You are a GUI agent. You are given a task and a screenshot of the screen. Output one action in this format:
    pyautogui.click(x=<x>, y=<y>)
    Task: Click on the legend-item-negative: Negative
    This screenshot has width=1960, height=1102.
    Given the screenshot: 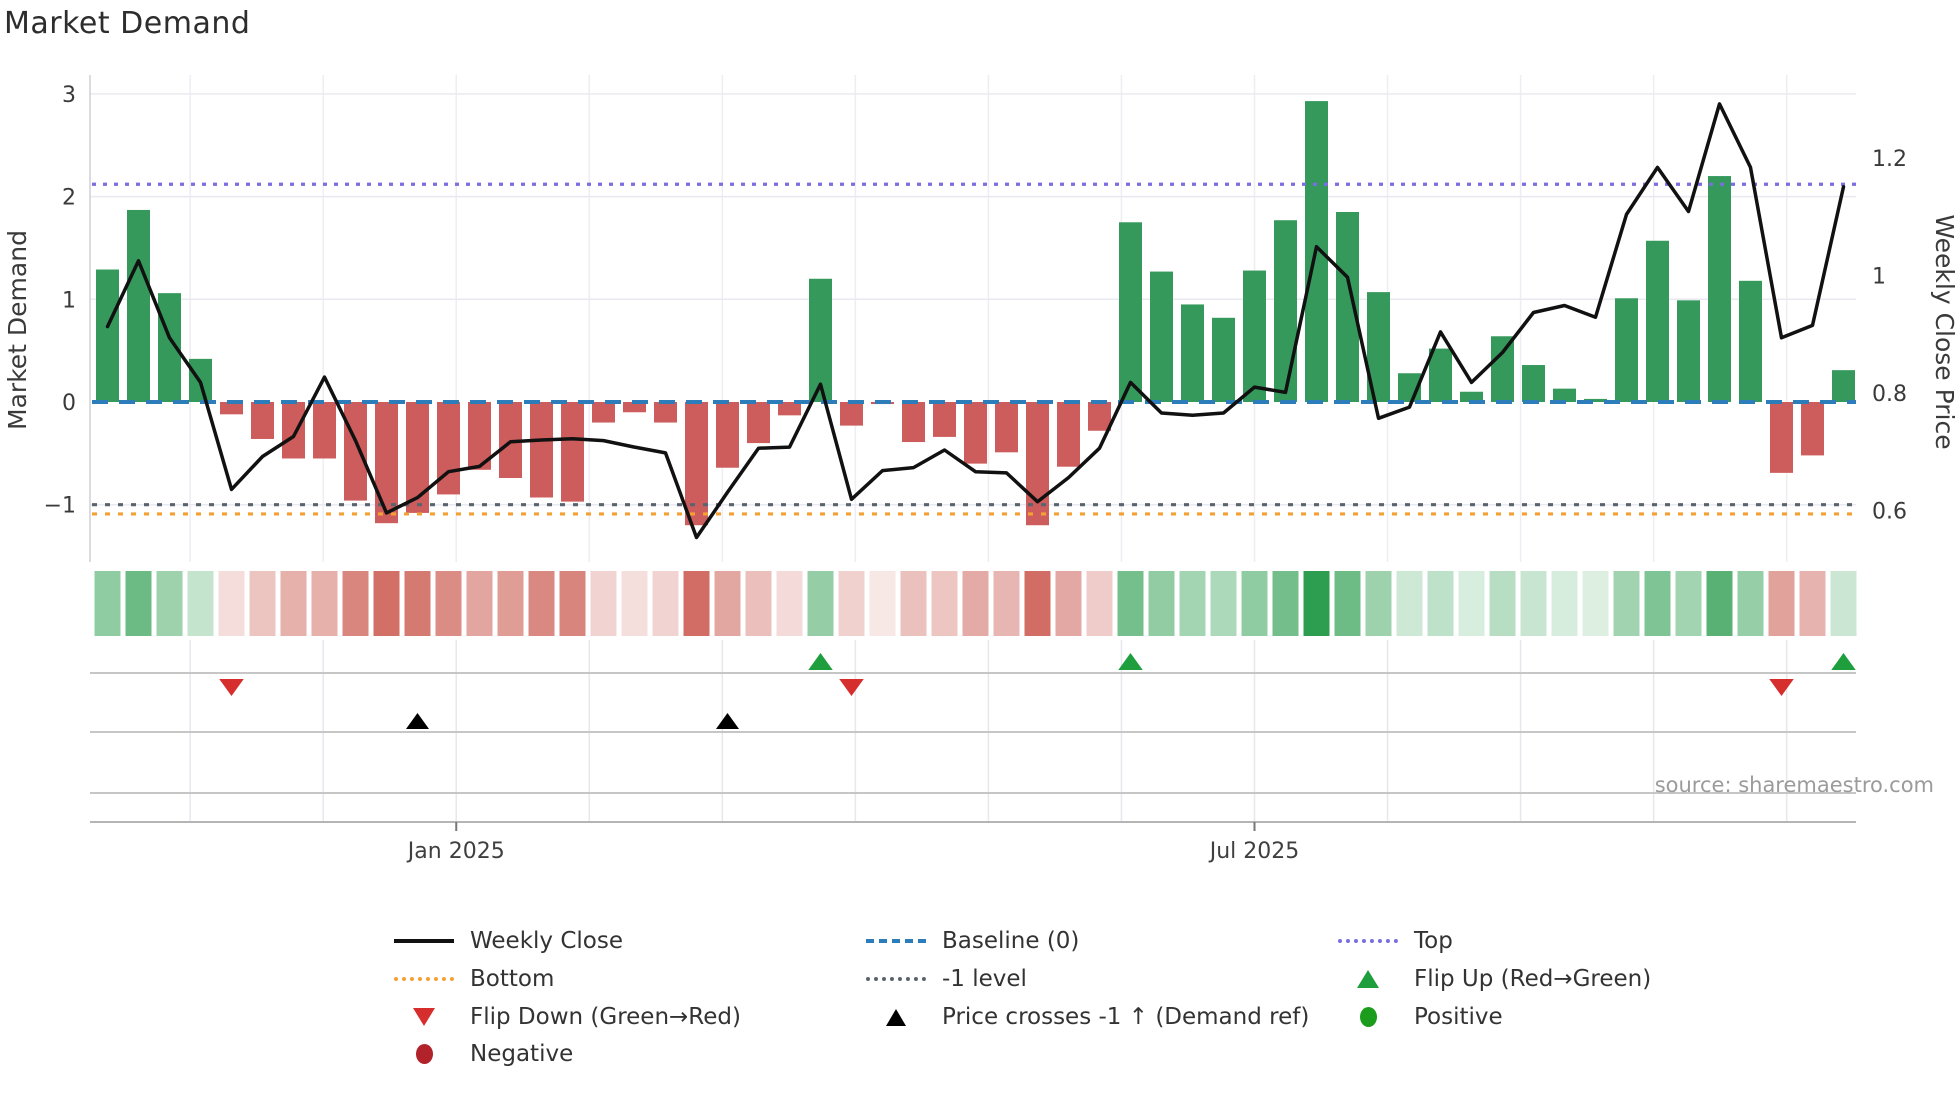 What is the action you would take?
    pyautogui.click(x=483, y=1054)
    